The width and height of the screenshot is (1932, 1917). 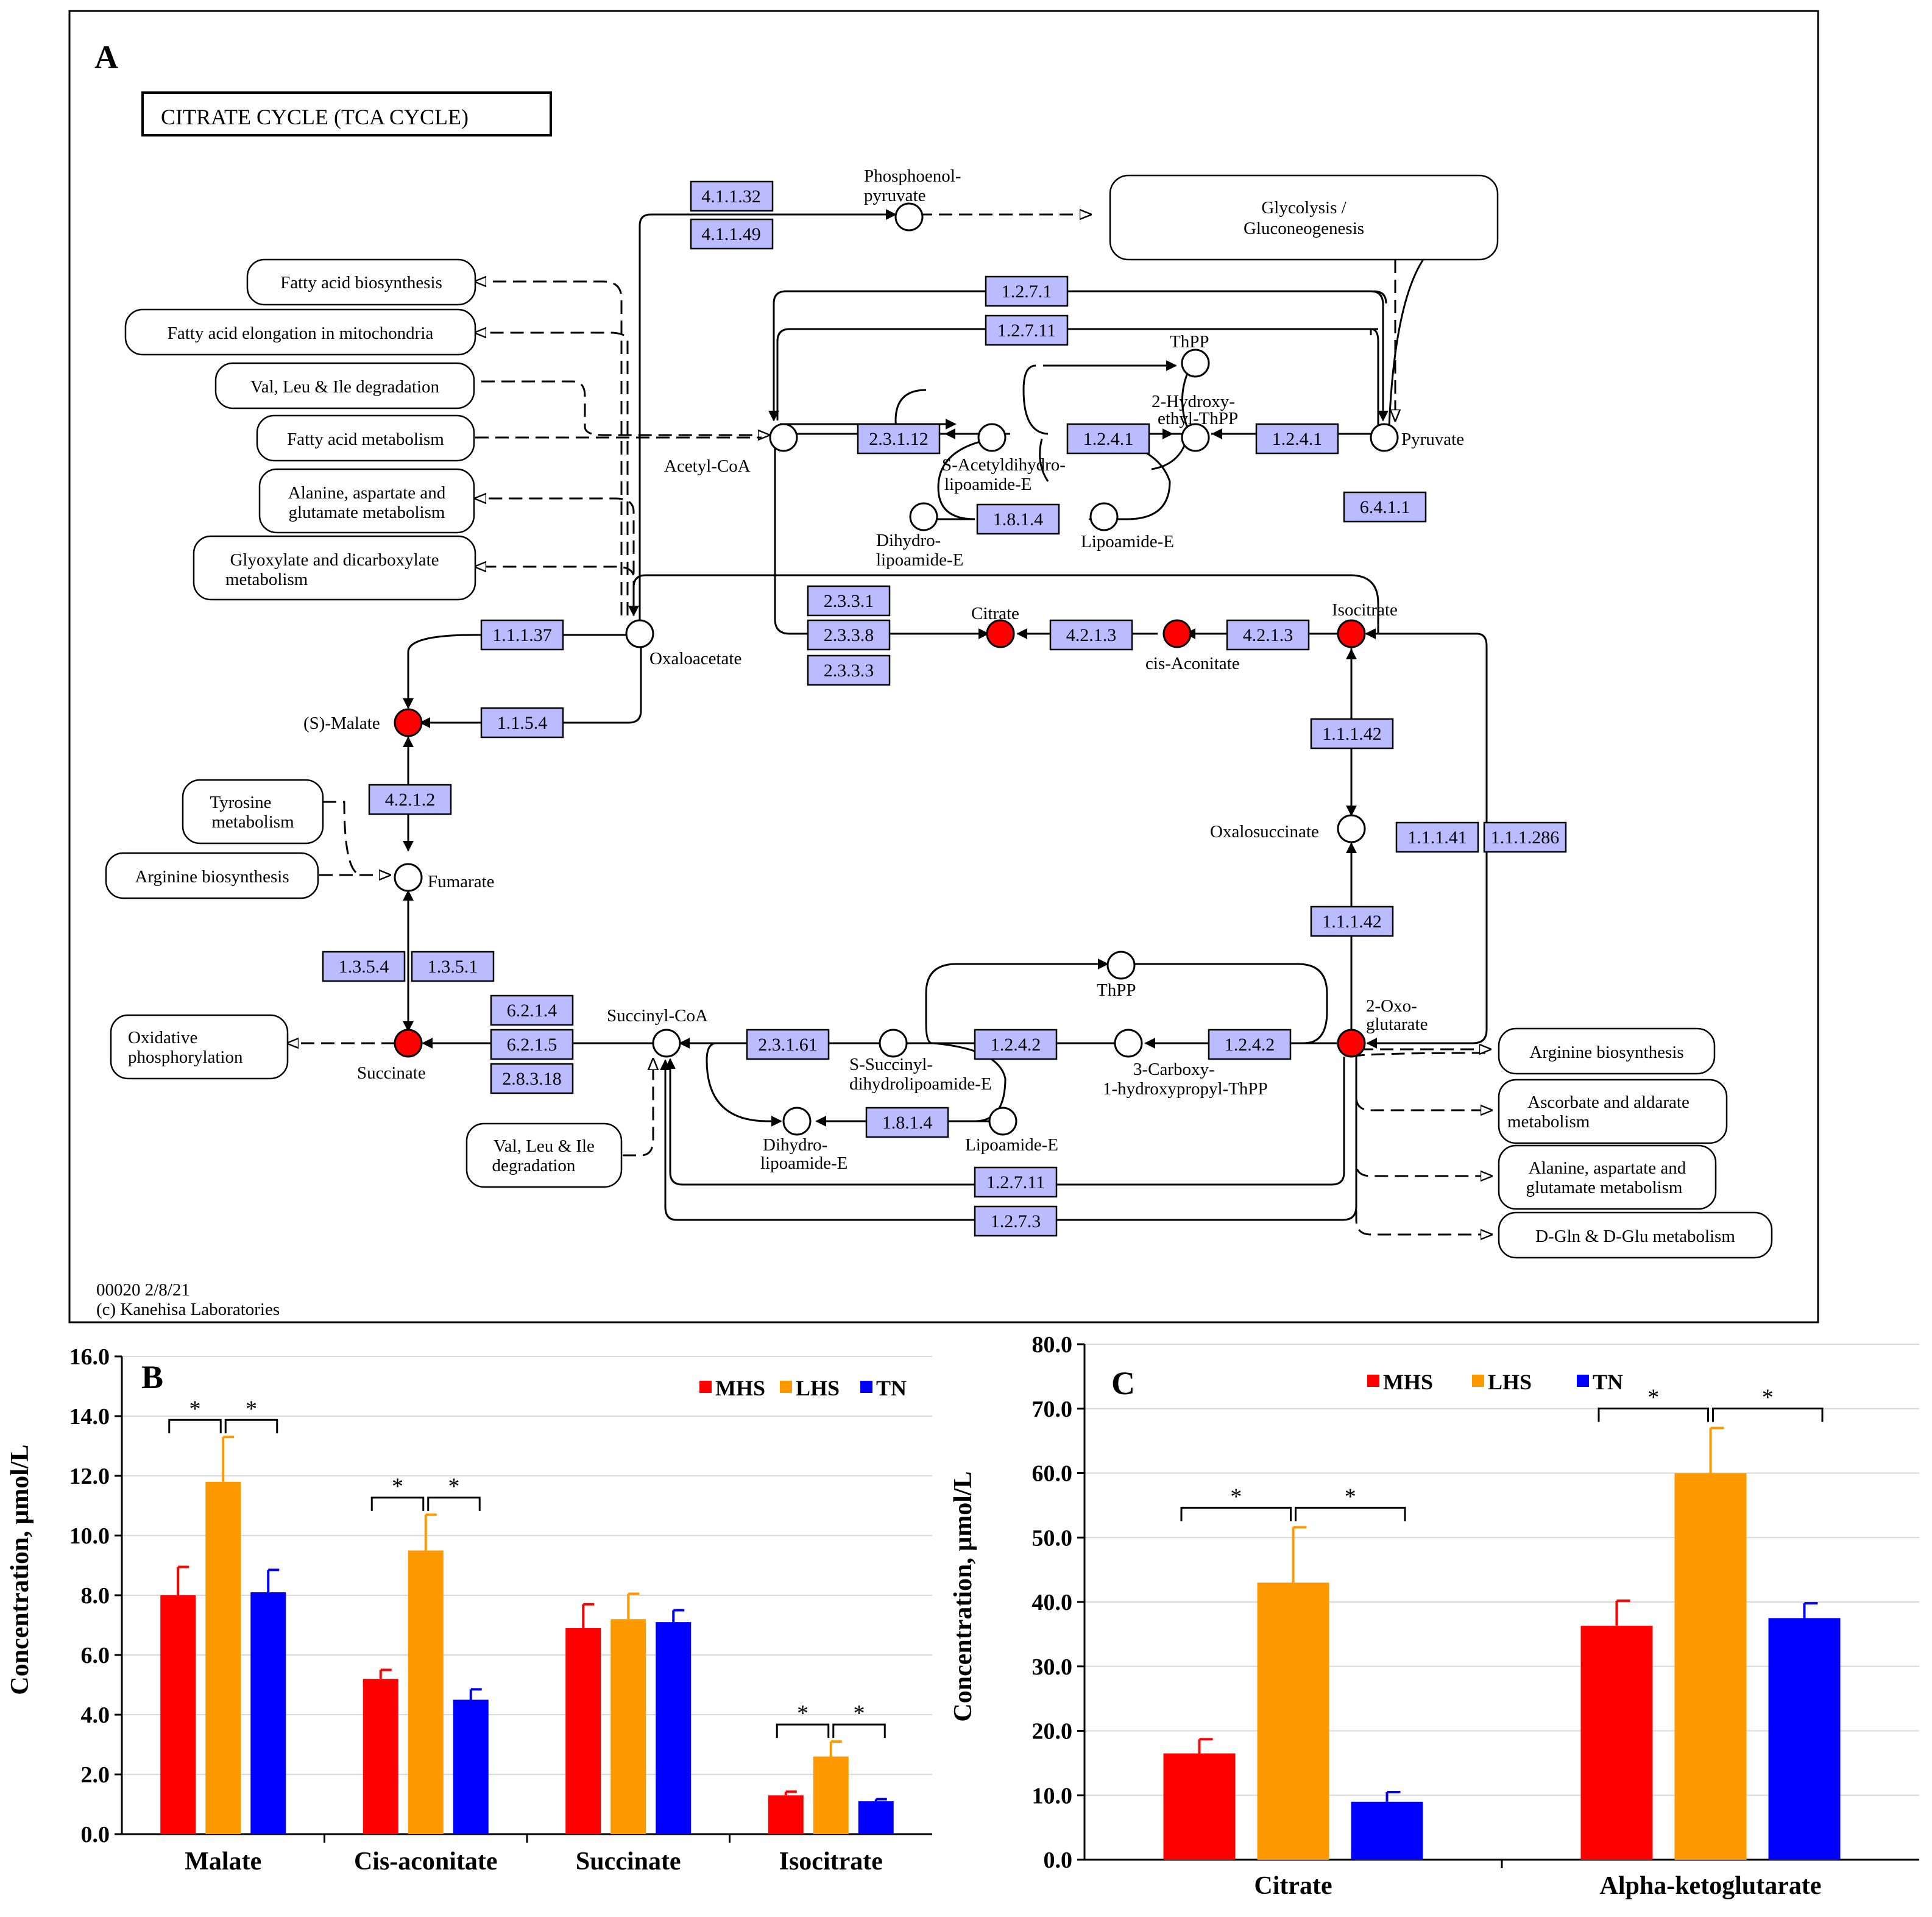 I want to click on svg-text: 6.4.1.1, so click(x=1385, y=507).